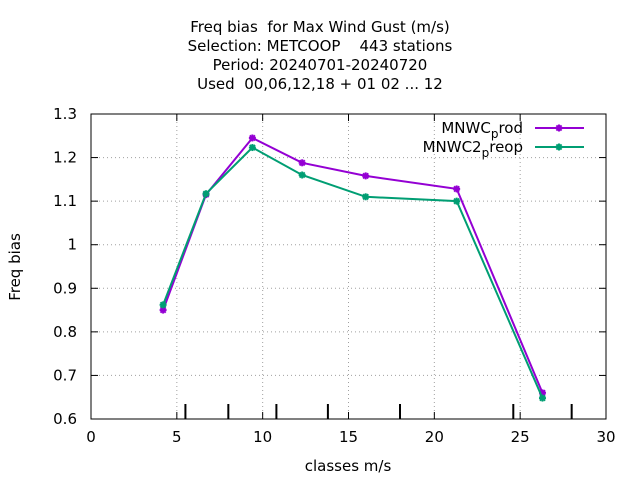 This screenshot has width=640, height=480. What do you see at coordinates (348, 437) in the screenshot?
I see `x-tick-label: 15` at bounding box center [348, 437].